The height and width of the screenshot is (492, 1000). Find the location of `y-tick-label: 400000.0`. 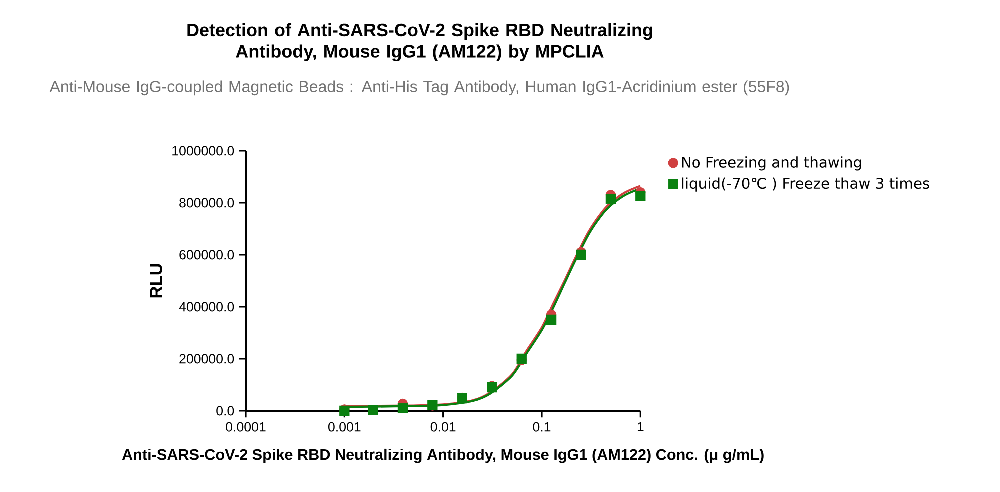

y-tick-label: 400000.0 is located at coordinates (206, 307).